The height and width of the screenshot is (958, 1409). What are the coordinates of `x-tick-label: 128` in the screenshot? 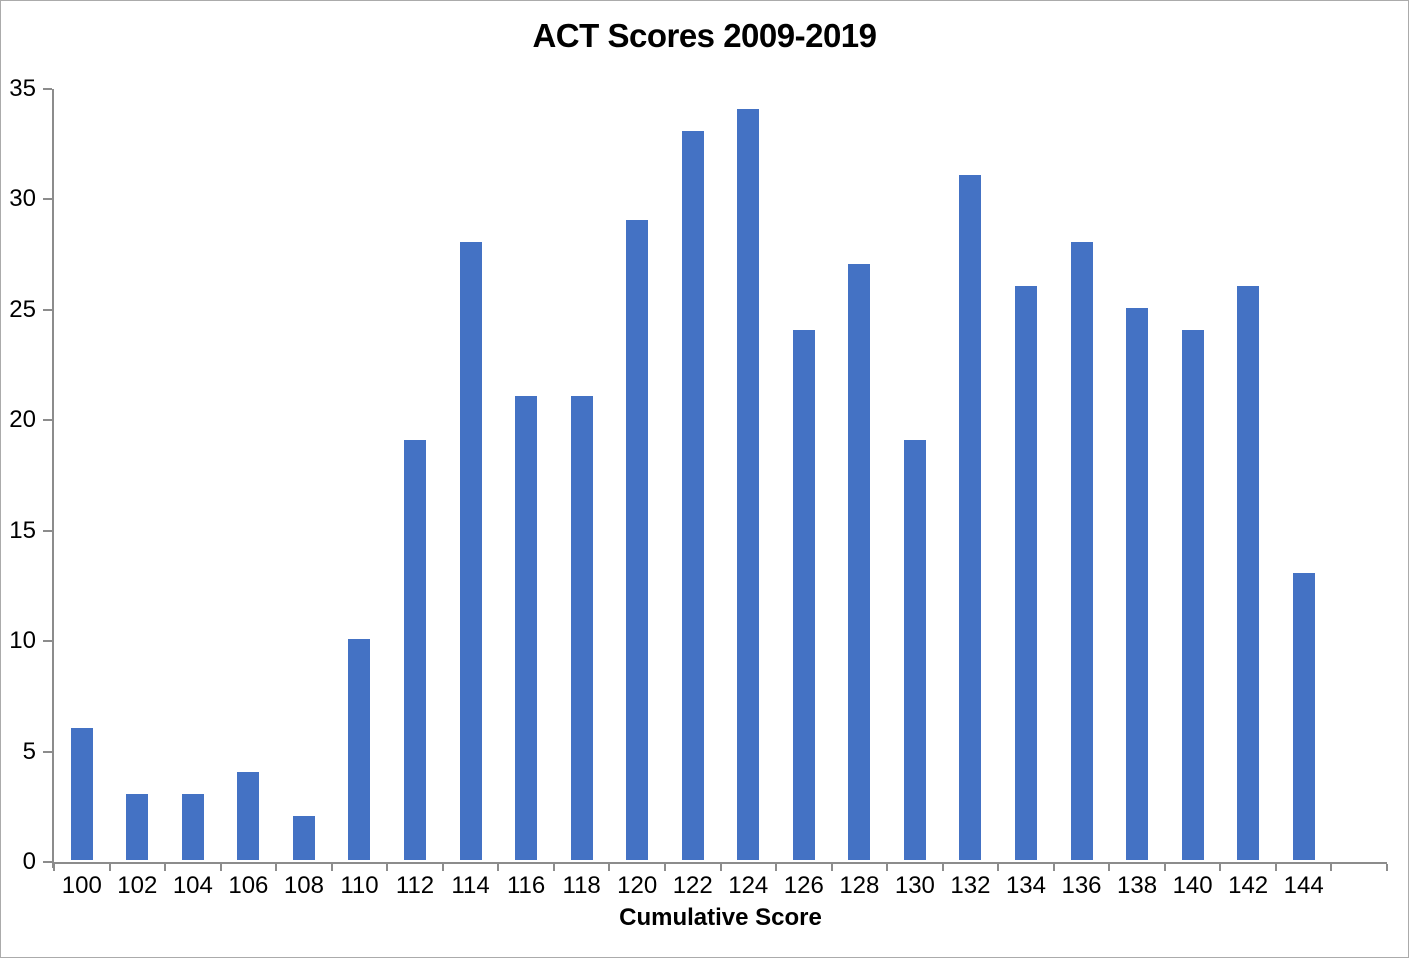 It's located at (859, 885).